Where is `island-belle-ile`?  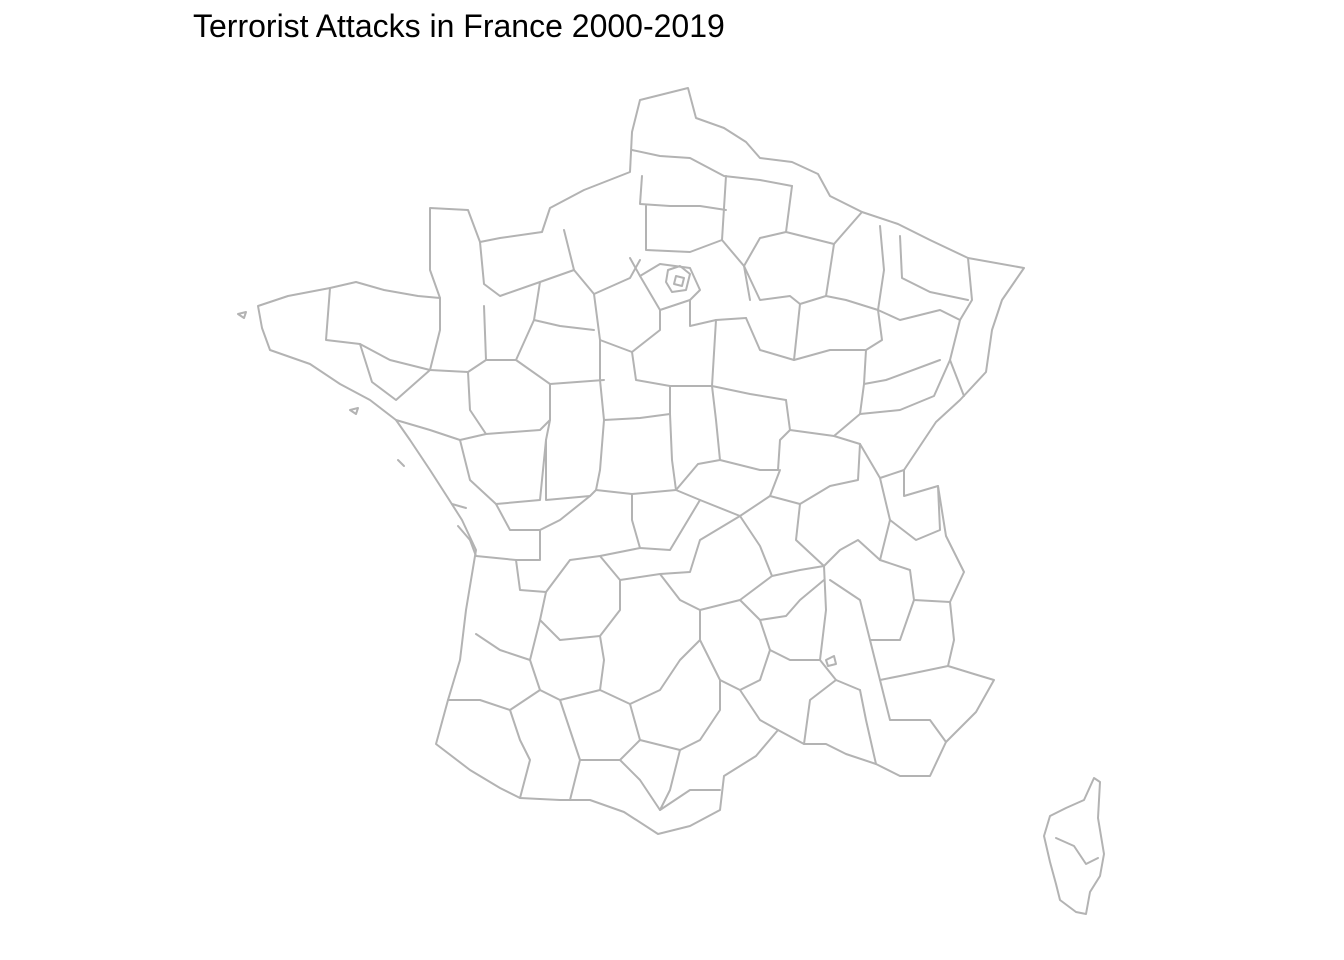
island-belle-ile is located at coordinates (354, 411).